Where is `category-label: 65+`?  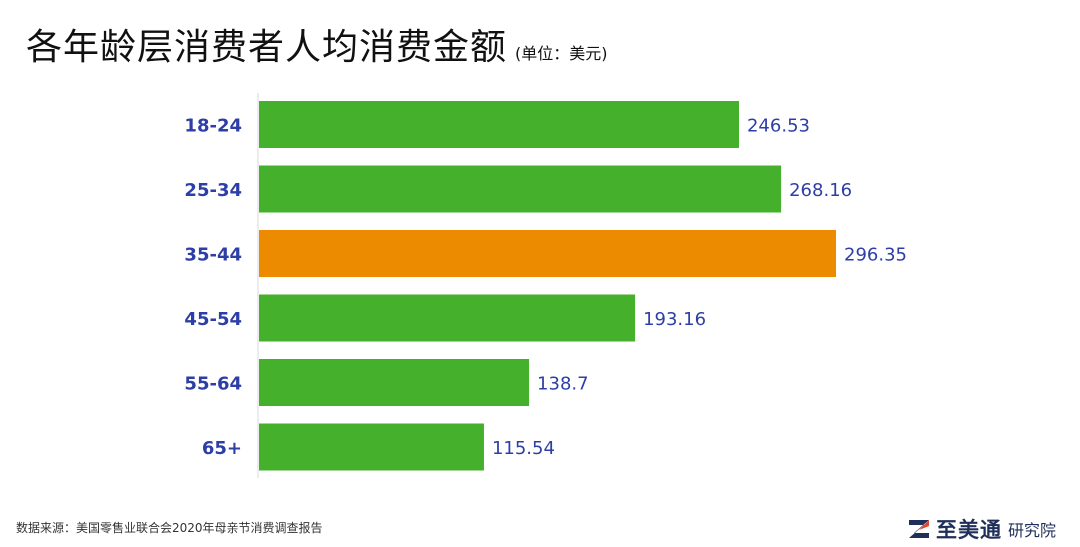
category-label: 65+ is located at coordinates (222, 448).